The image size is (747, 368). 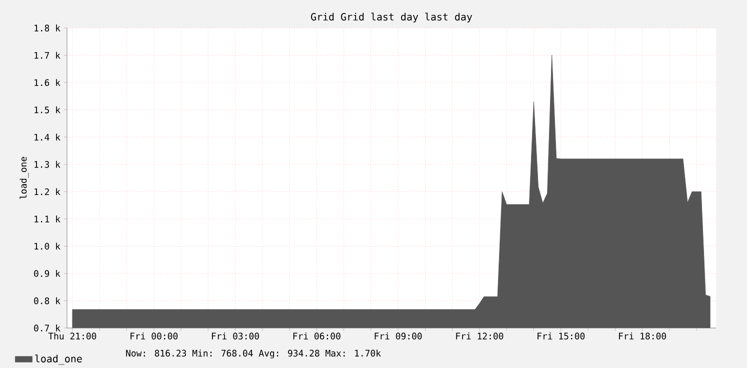 What do you see at coordinates (24, 177) in the screenshot?
I see `y-axis-title: load_one` at bounding box center [24, 177].